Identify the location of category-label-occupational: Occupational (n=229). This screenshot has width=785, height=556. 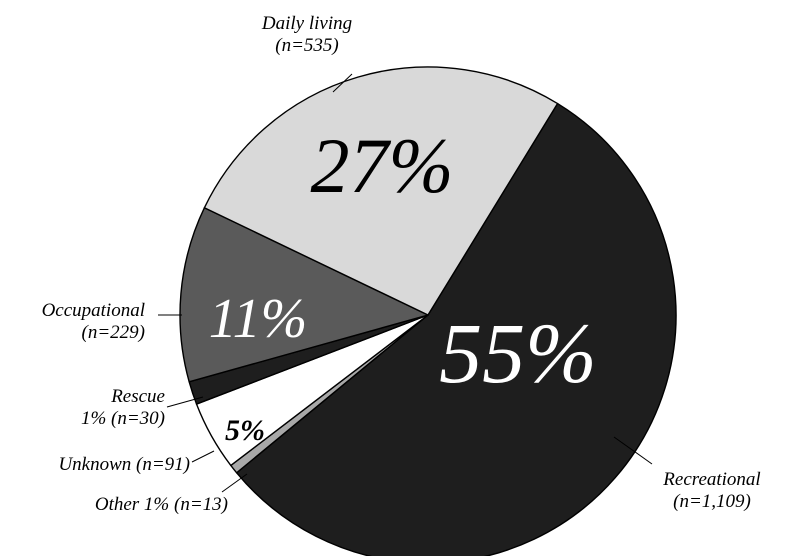
(93, 321).